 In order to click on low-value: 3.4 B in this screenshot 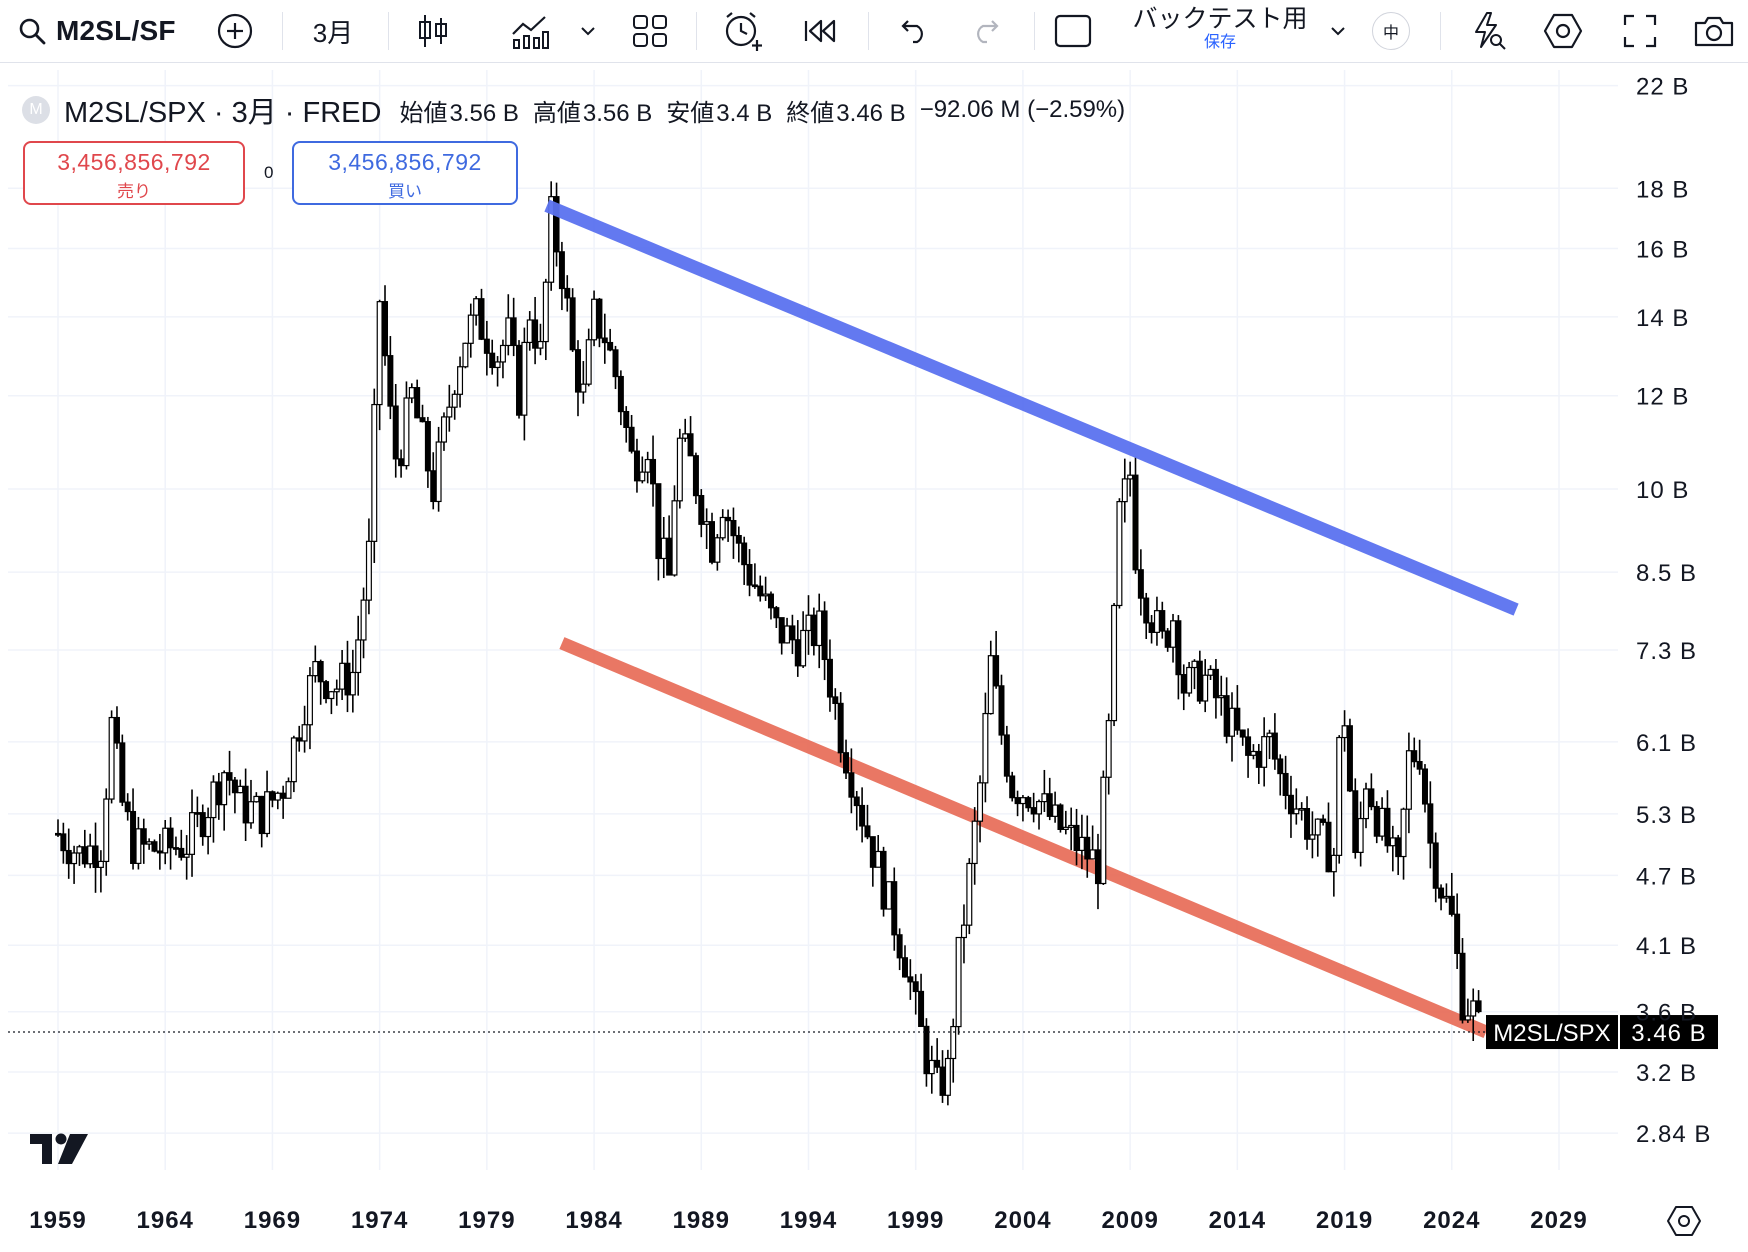, I will do `click(744, 113)`.